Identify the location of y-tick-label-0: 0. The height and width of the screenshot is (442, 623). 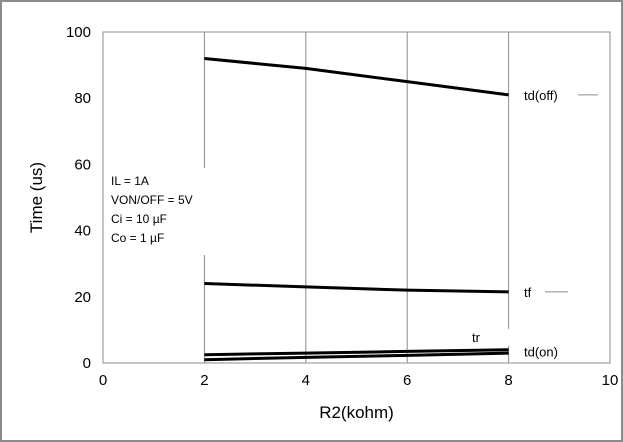
(87, 363).